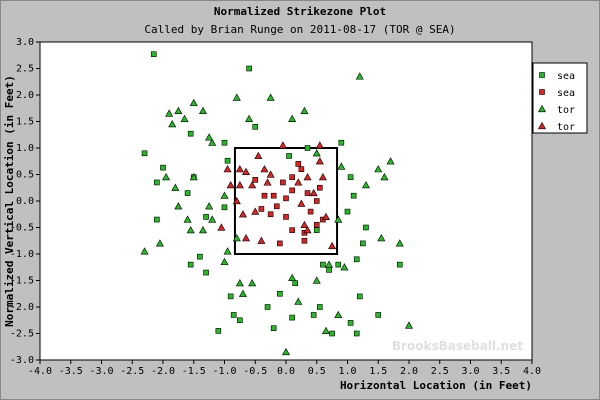 This screenshot has height=400, width=600. I want to click on x-tick-label: 0.0, so click(286, 371).